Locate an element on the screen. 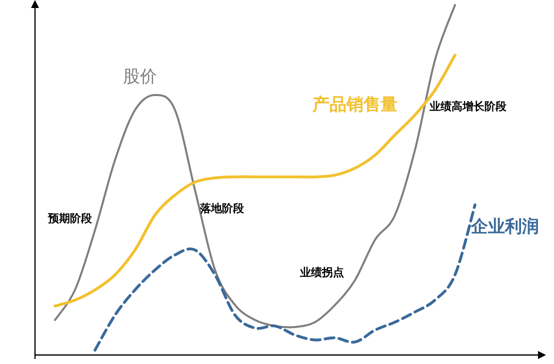  annotation: 业绩拐点 is located at coordinates (321, 272).